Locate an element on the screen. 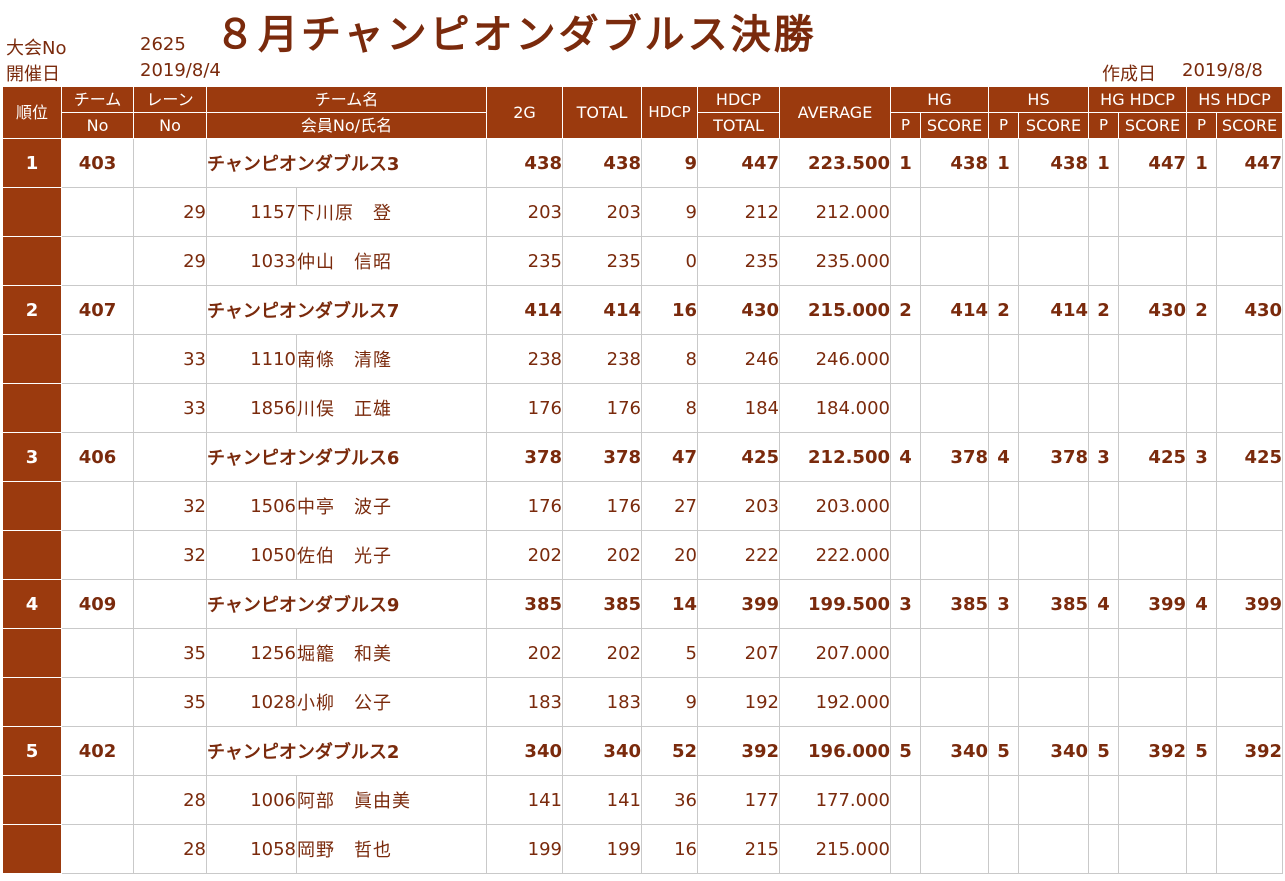  member-row: 35 1028 小柳 公子 183 183 9 192 192.000 is located at coordinates (643, 702).